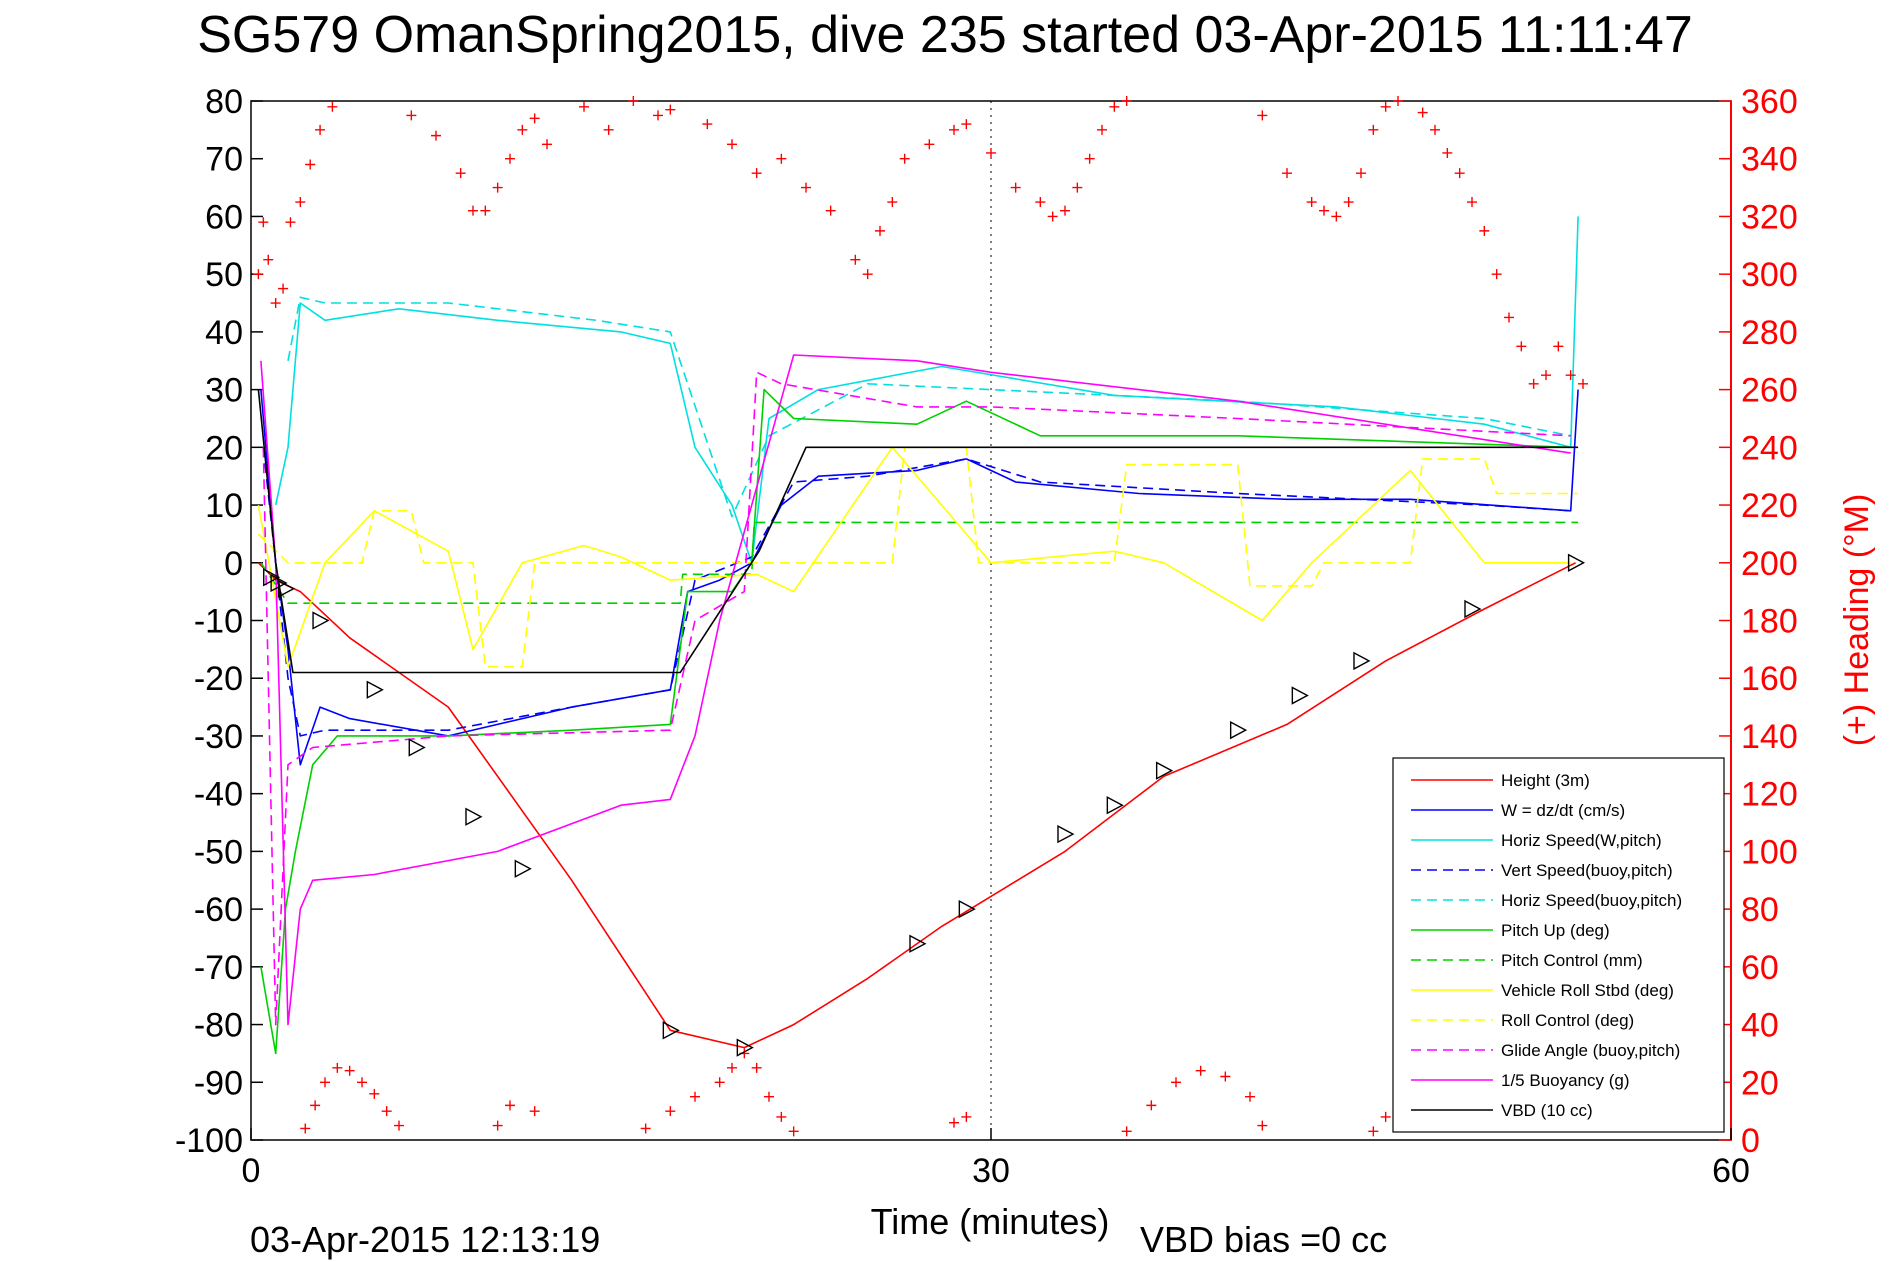  I want to click on y2-tick-label-0: 360, so click(1769, 102).